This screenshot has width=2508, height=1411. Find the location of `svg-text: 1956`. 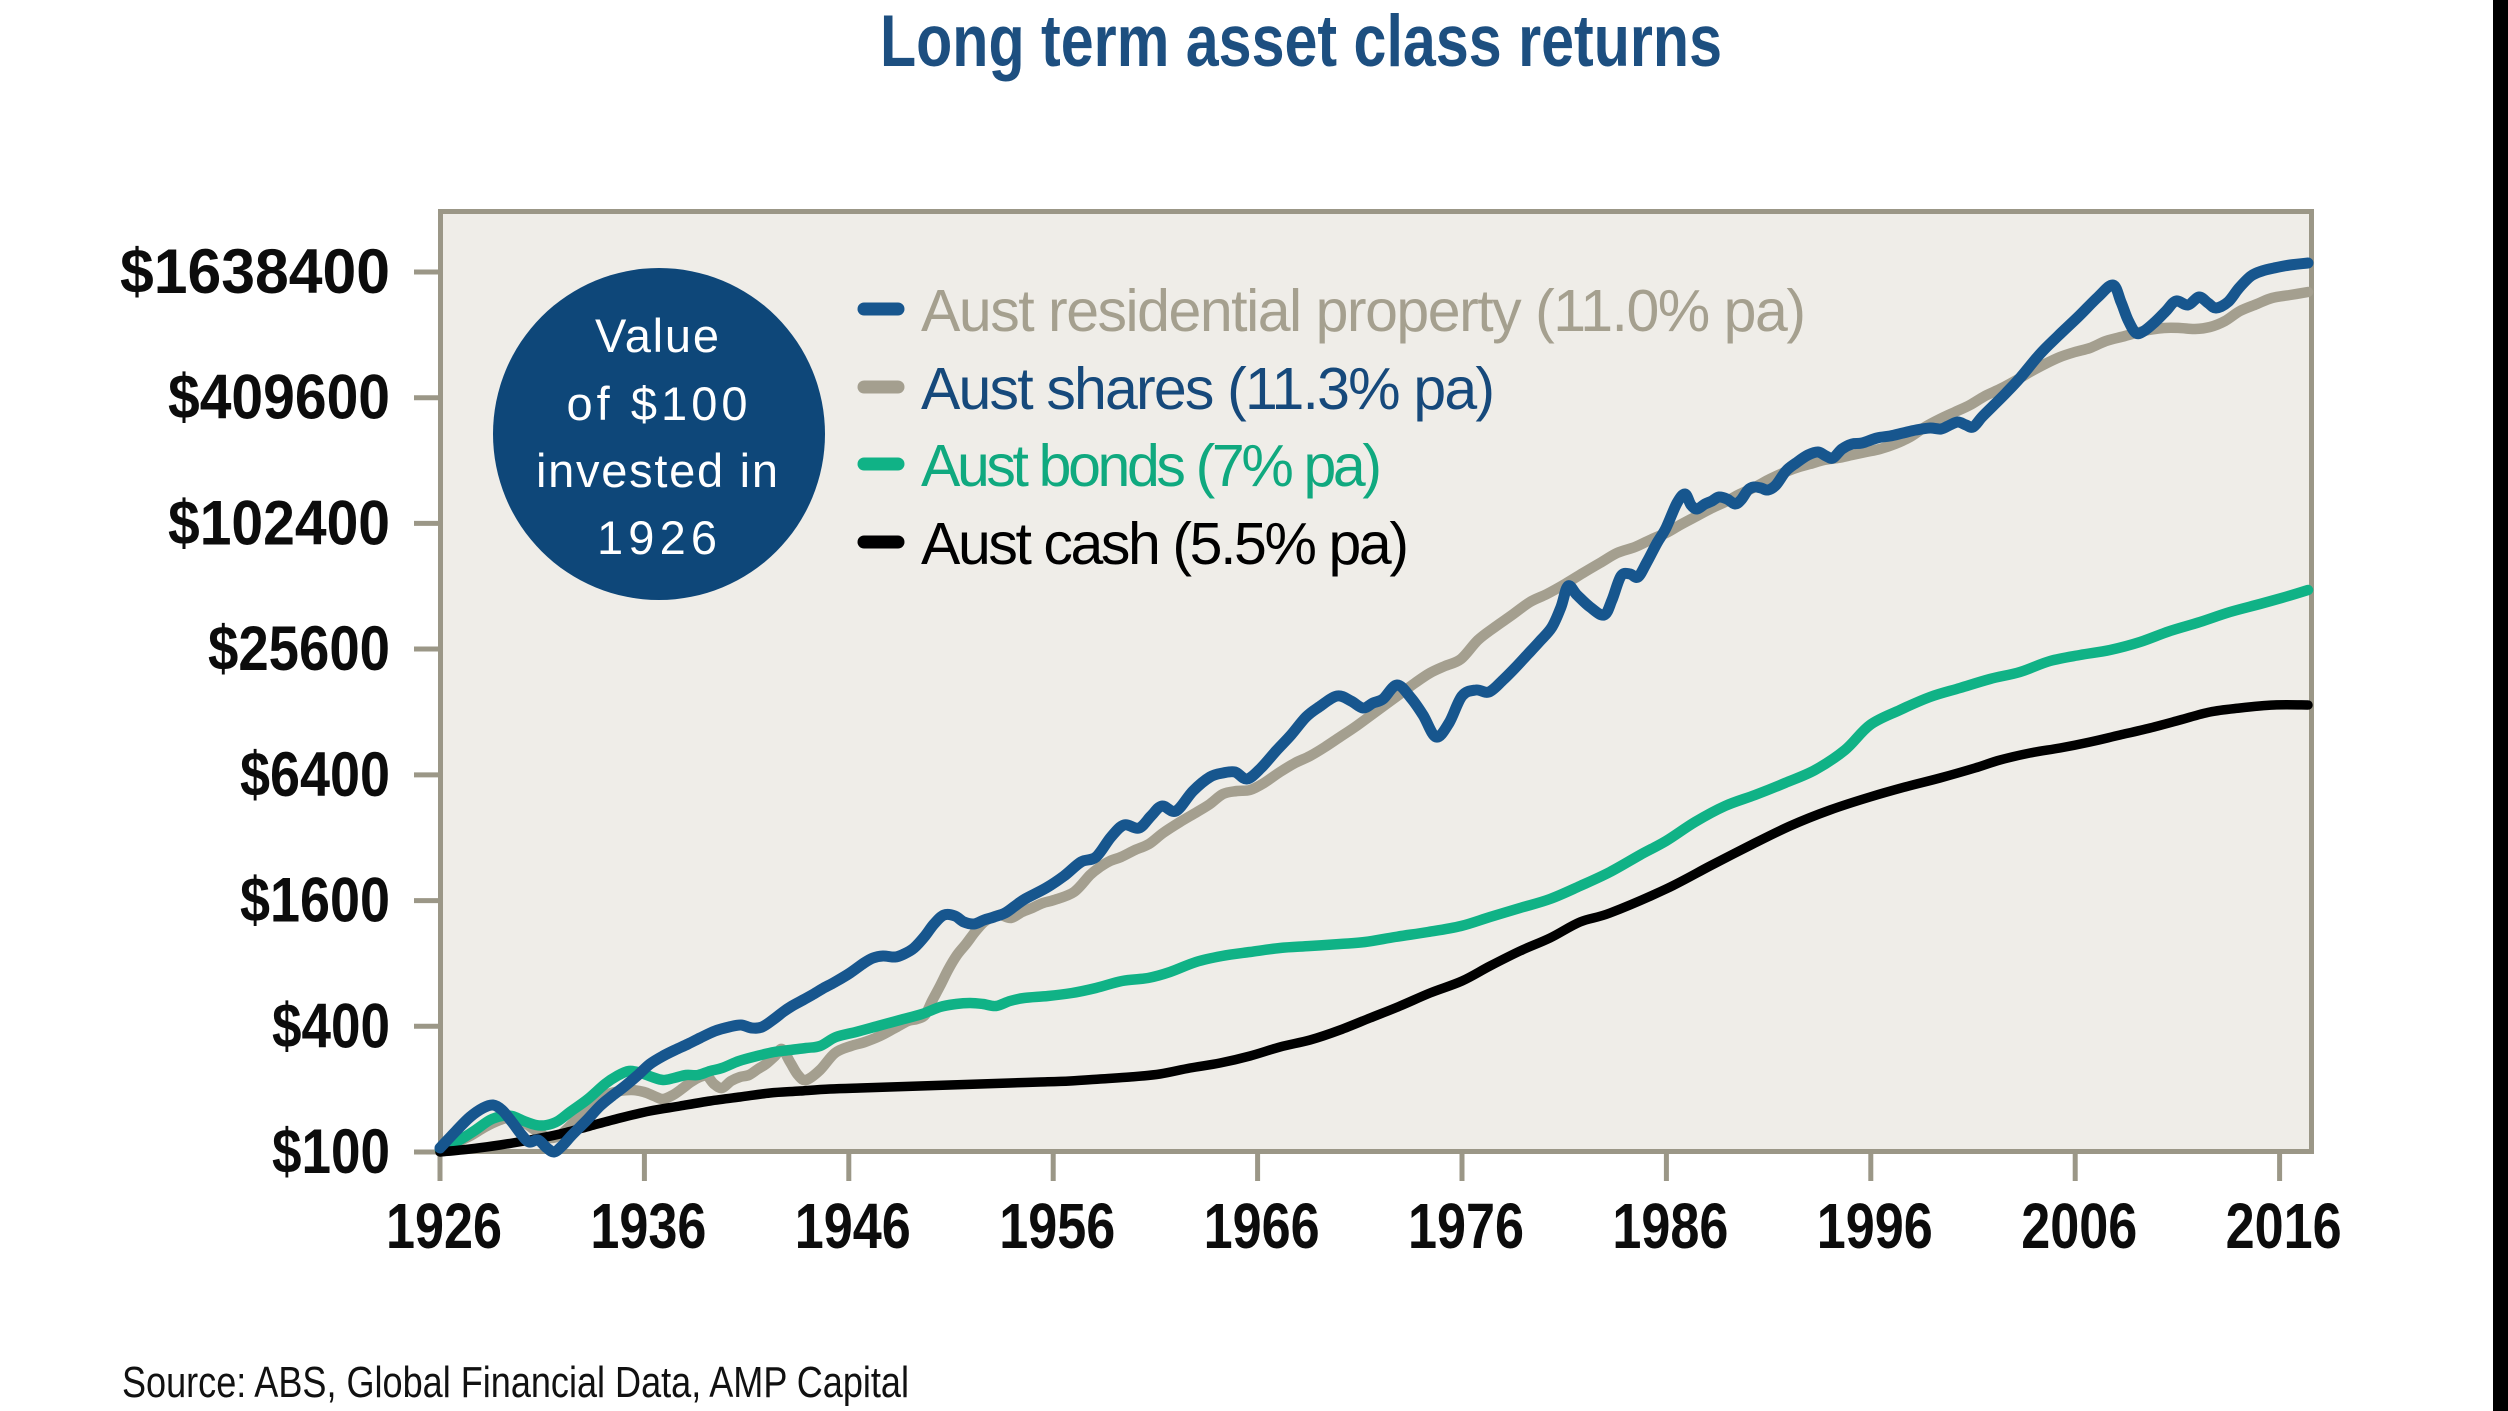

svg-text: 1956 is located at coordinates (1057, 1226).